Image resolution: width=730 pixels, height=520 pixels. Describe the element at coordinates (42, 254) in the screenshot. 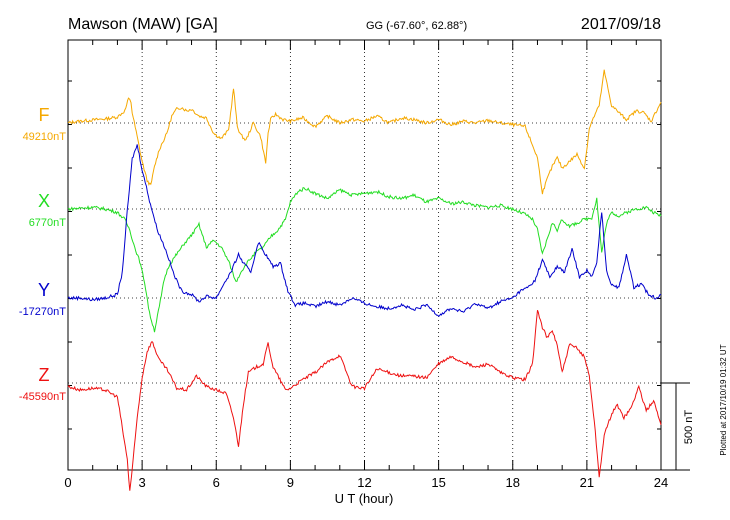

I see `component-labels: F 49210nT X 6770nT Y -17270nT Z -45590nT` at that location.